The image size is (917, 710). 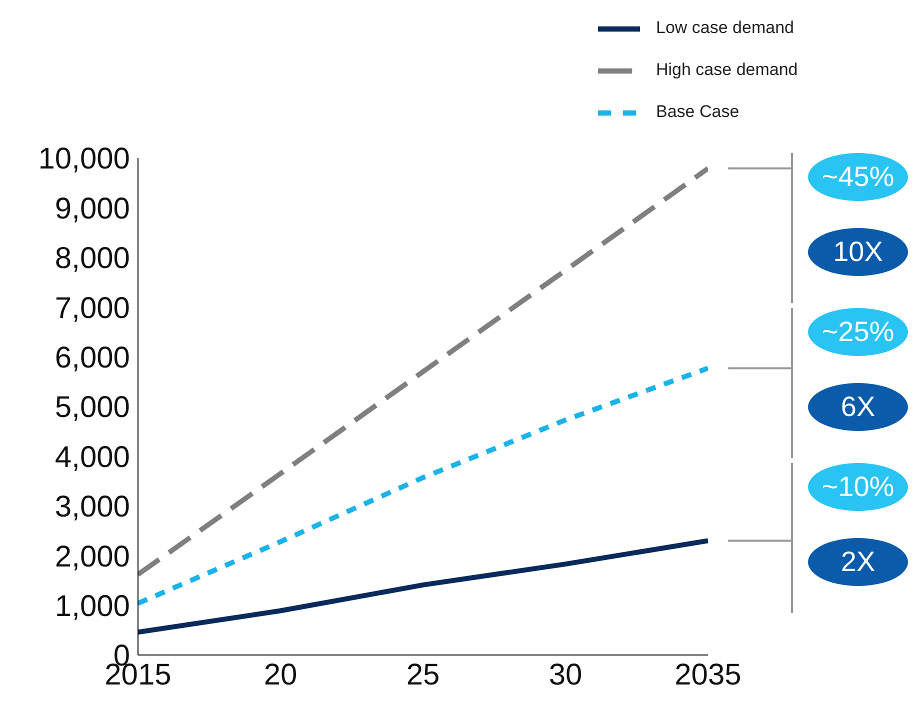 I want to click on y-tick-label: 8,000, so click(x=92, y=259).